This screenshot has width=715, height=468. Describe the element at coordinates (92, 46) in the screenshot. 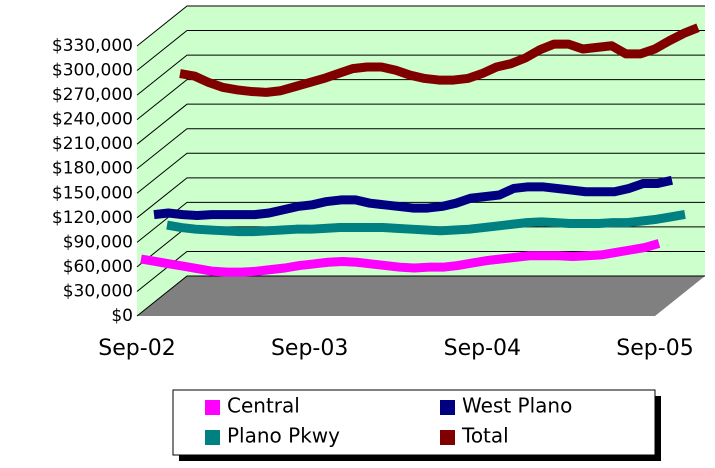

I see `y-tick-label: $330,000` at that location.